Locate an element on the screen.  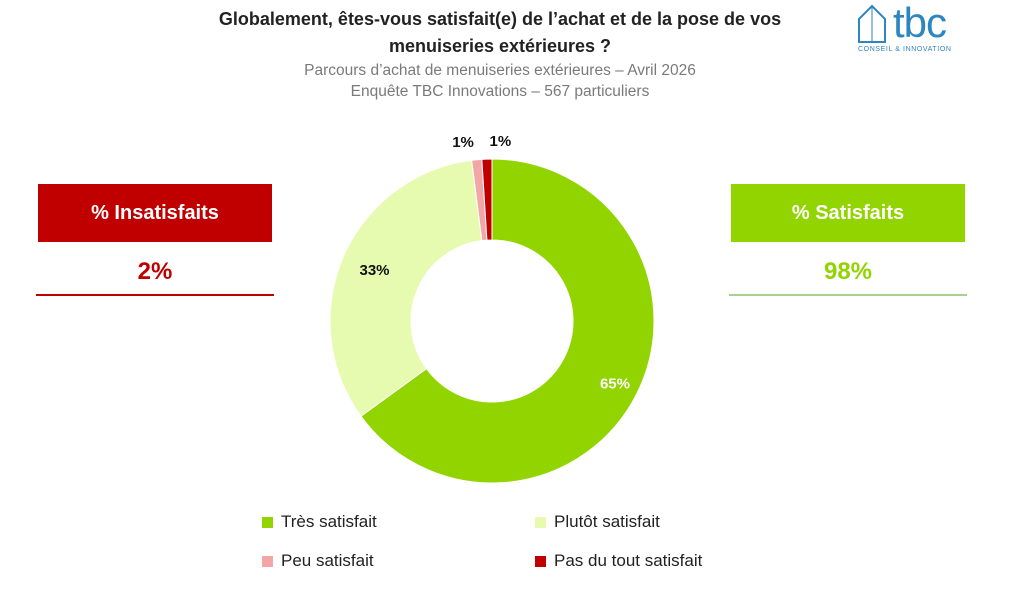
legend-item: Très satisfait is located at coordinates (319, 522).